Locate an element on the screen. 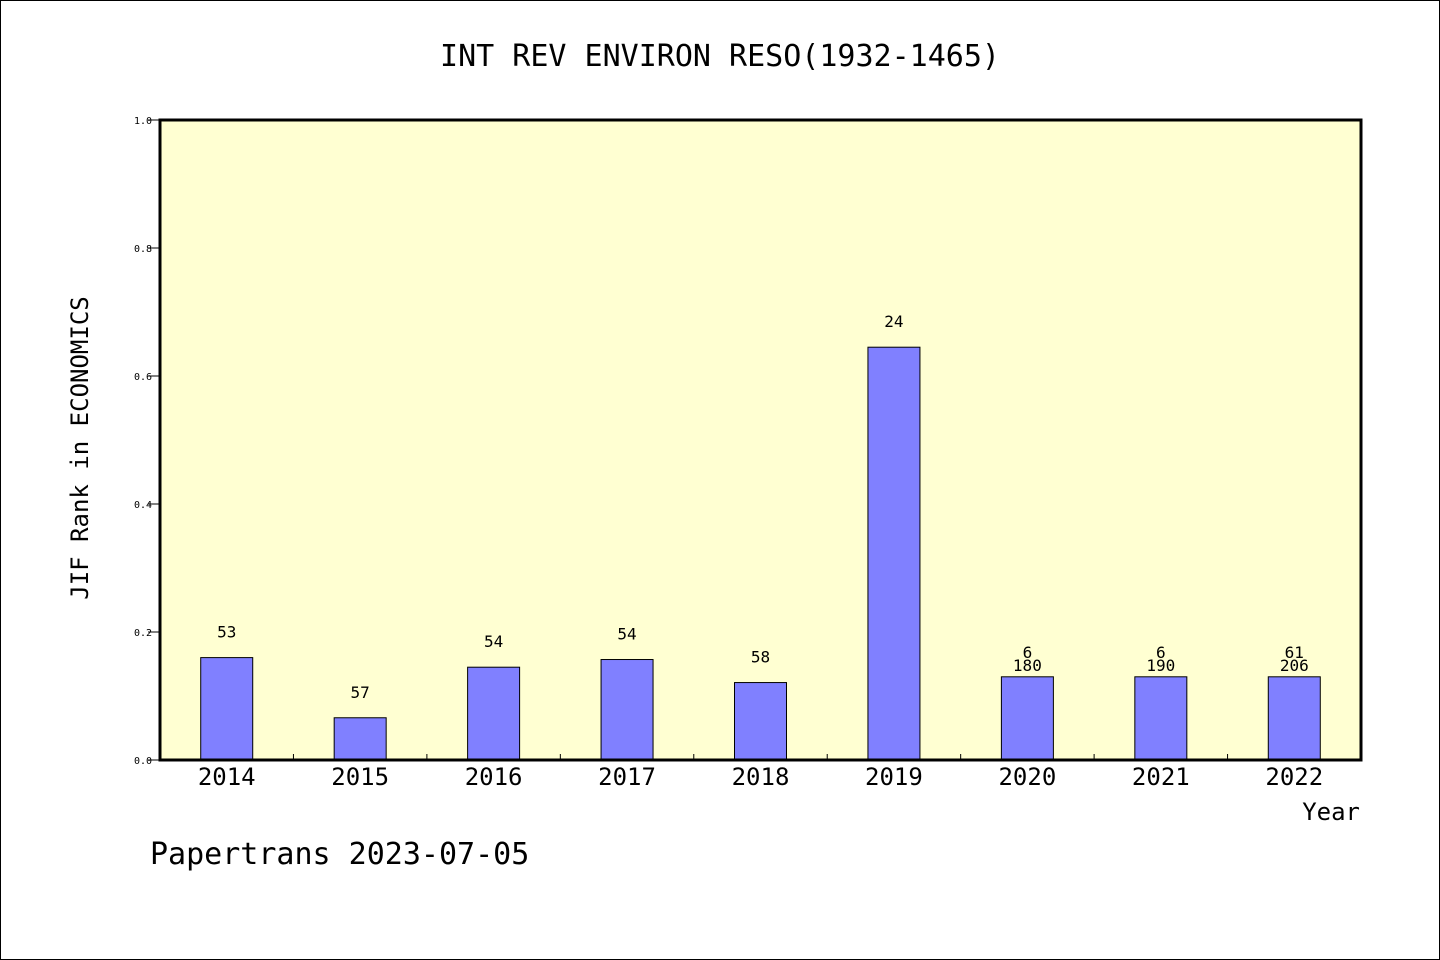 Image resolution: width=1440 pixels, height=960 pixels. y-tick-label: 0.2 is located at coordinates (143, 633).